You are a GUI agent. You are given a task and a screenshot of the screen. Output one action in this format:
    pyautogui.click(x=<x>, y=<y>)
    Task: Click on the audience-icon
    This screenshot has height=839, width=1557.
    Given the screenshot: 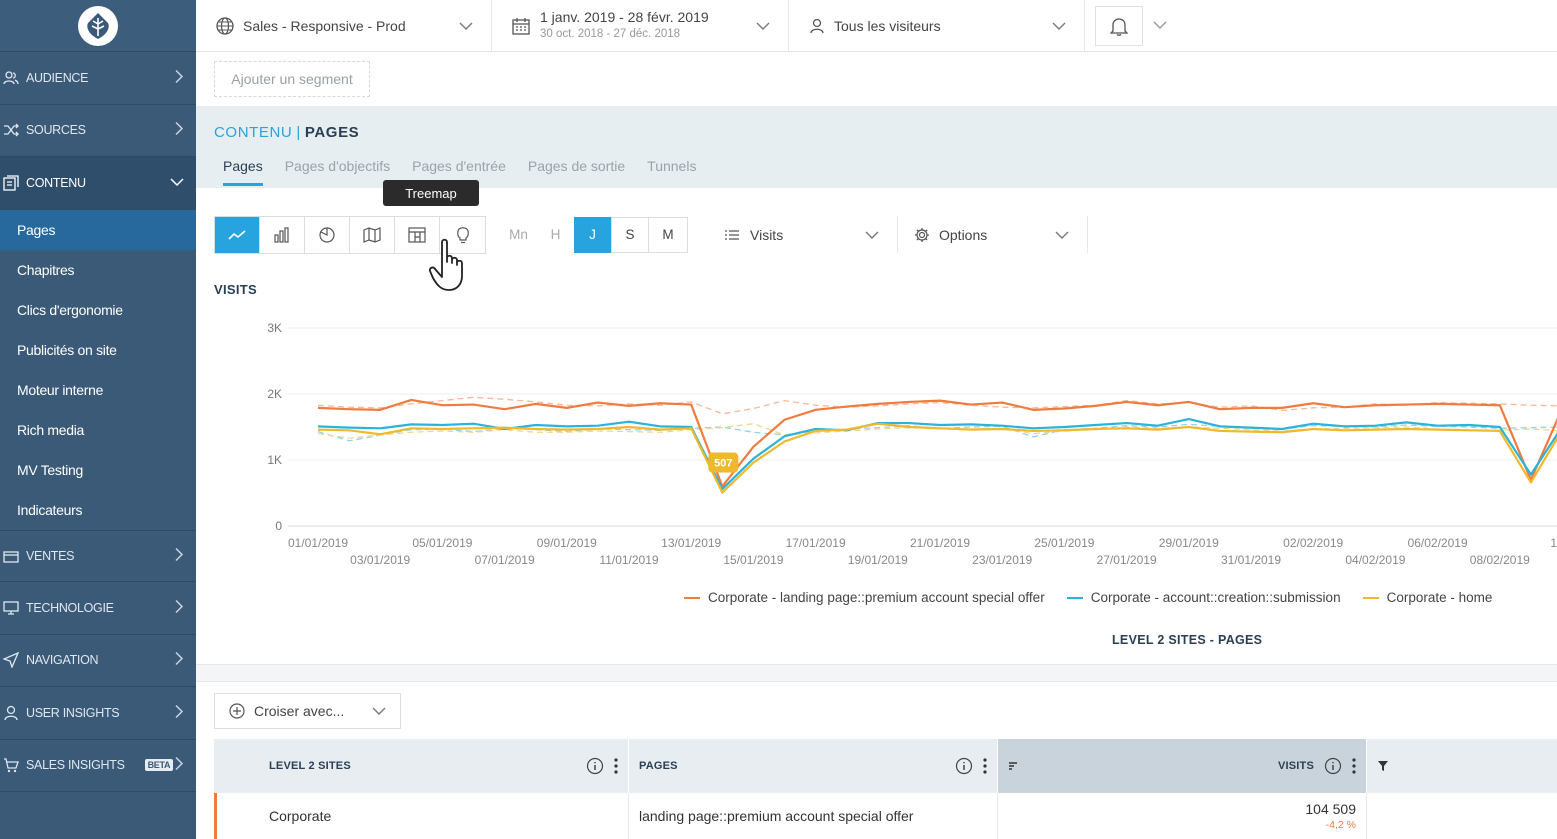 What is the action you would take?
    pyautogui.click(x=11, y=78)
    